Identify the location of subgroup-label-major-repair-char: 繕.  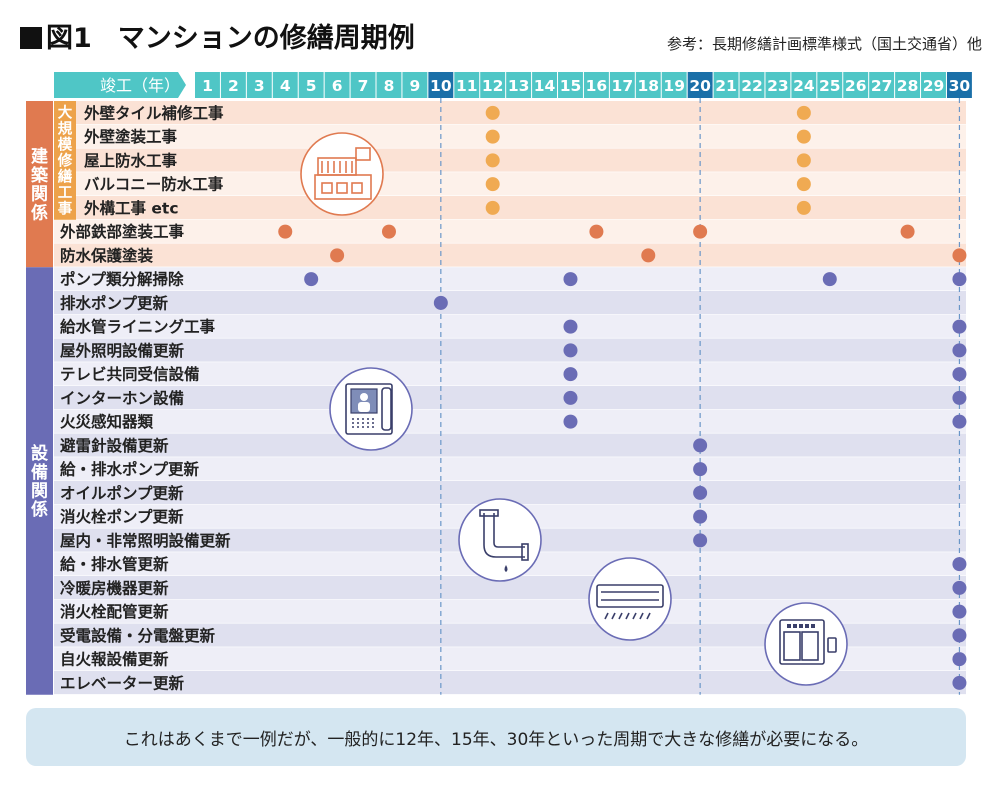
(65, 177).